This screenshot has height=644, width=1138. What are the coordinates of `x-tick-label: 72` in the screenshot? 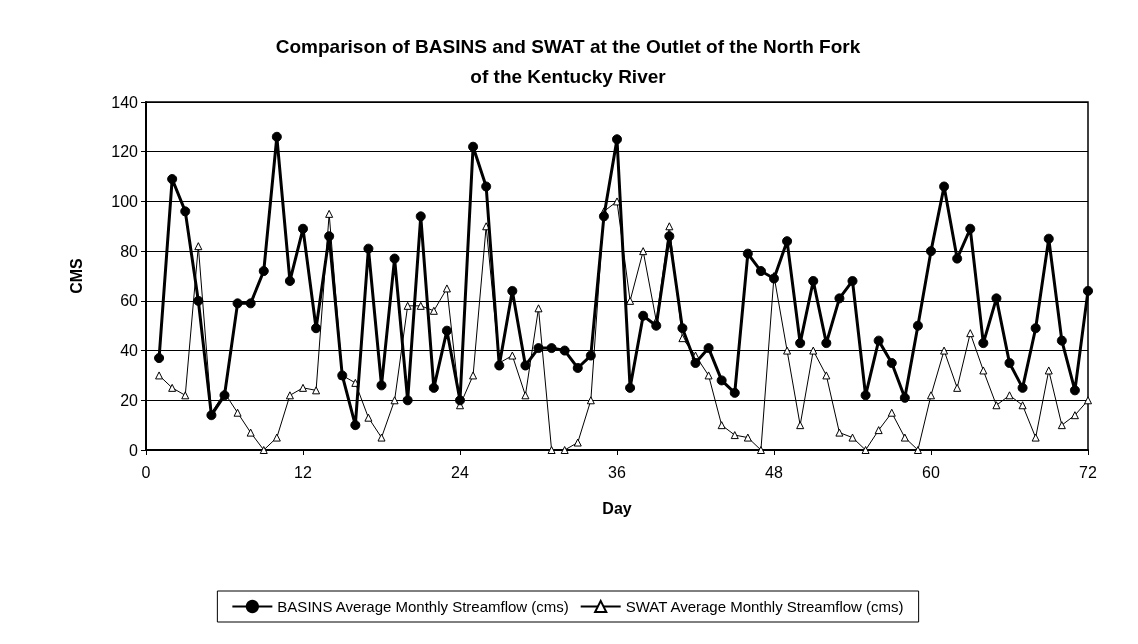 It's located at (1088, 472).